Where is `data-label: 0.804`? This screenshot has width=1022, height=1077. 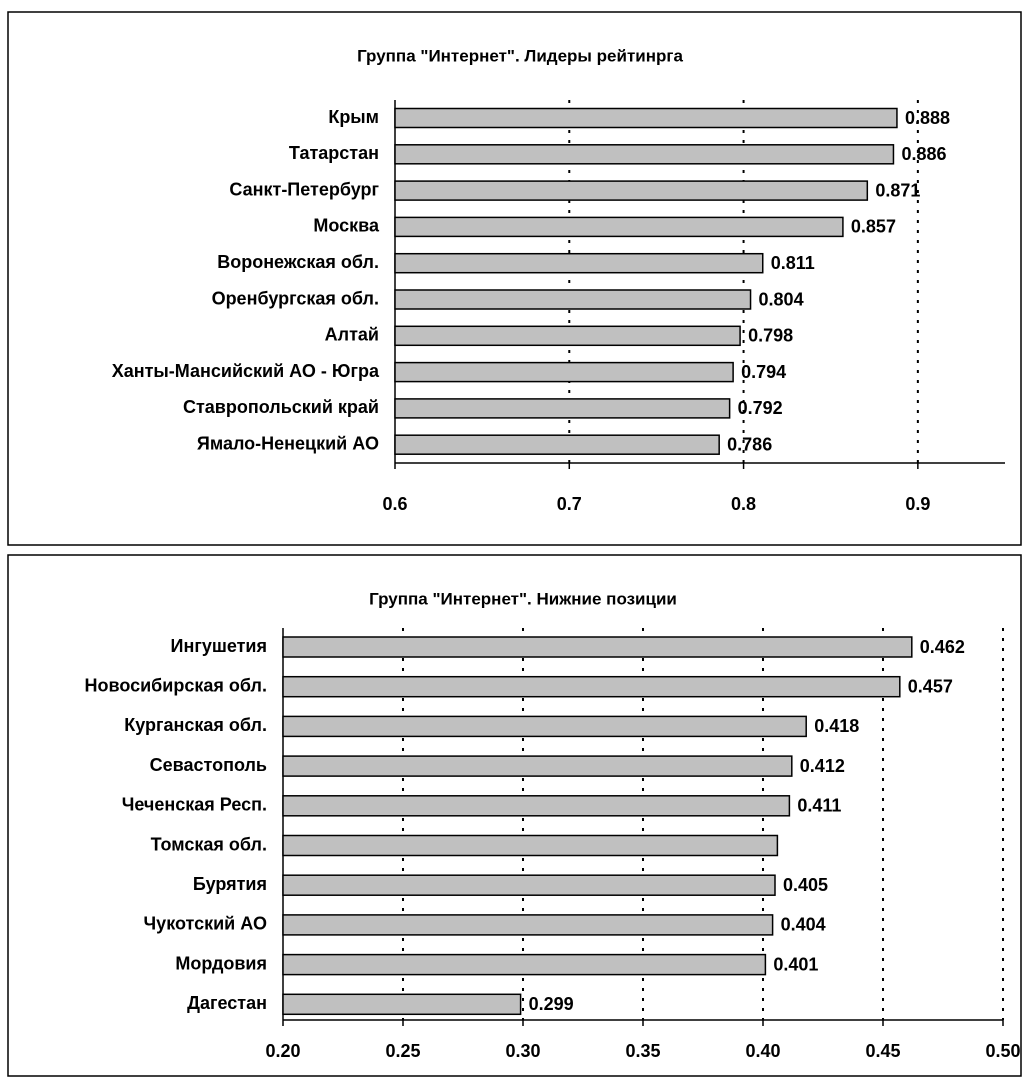
data-label: 0.804 is located at coordinates (781, 299).